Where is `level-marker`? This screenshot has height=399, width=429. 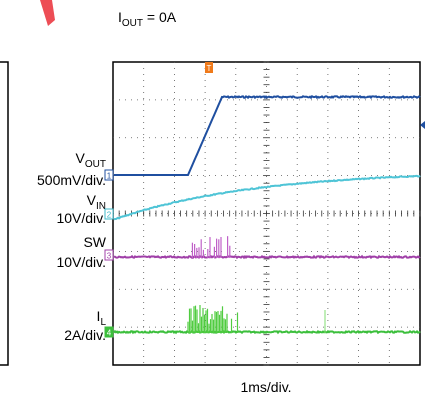 level-marker is located at coordinates (422, 125).